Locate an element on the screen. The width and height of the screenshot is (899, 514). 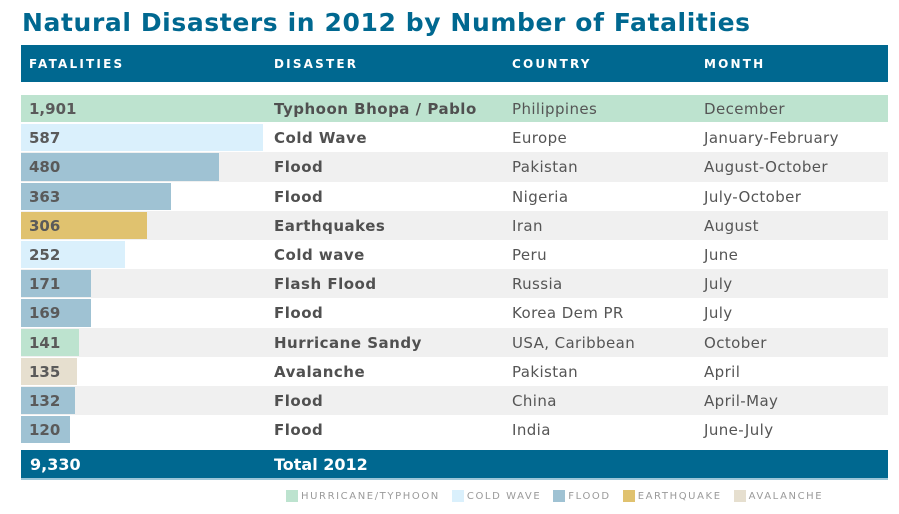
fatalities-cell: 587 is located at coordinates (45, 138).